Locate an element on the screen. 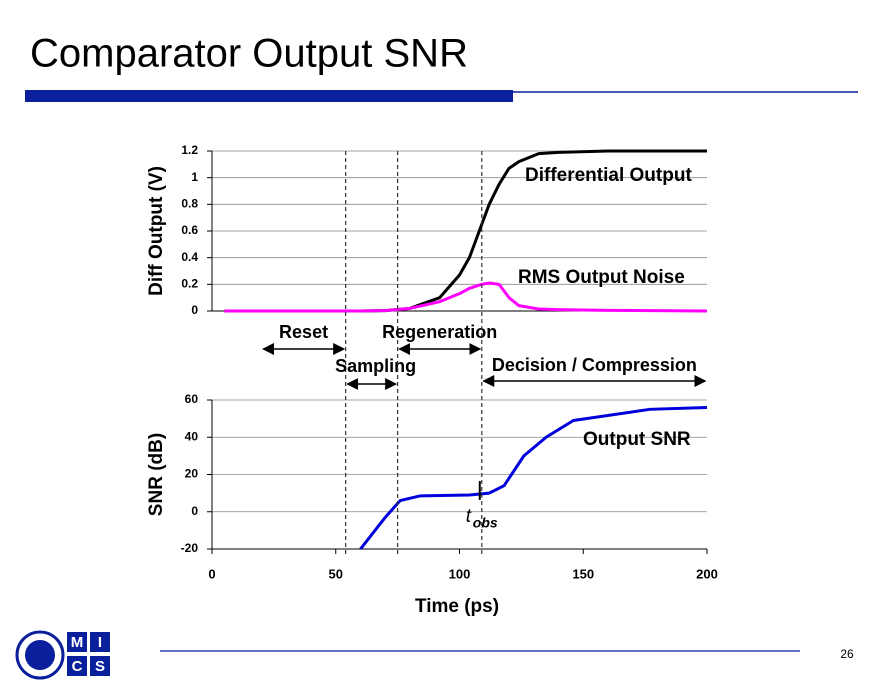  y-tick-label: 60 is located at coordinates (192, 399).